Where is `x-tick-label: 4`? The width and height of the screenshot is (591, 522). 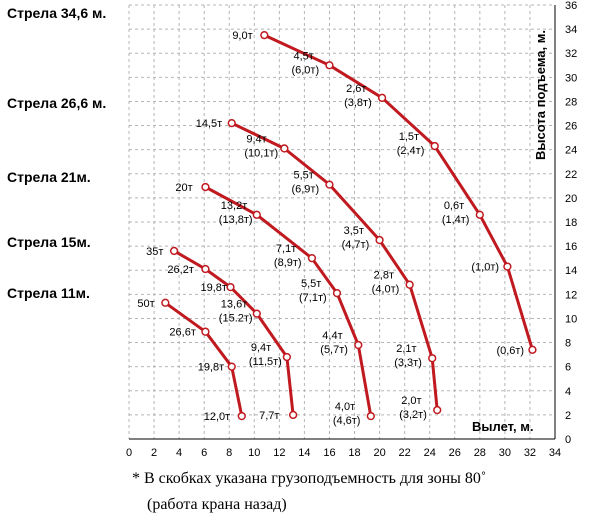 x-tick-label: 4 is located at coordinates (179, 453).